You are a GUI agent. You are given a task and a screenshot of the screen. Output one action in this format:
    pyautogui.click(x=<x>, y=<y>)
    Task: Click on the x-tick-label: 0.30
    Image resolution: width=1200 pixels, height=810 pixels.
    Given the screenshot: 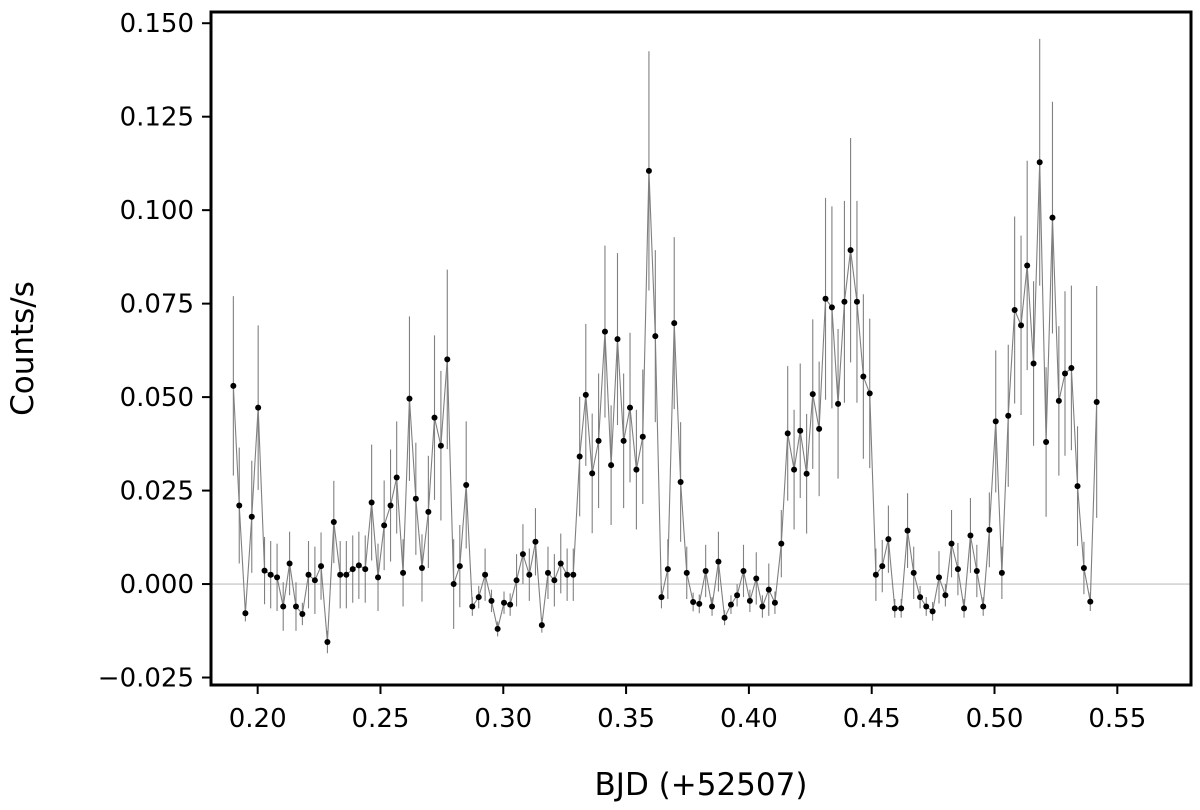 What is the action you would take?
    pyautogui.click(x=503, y=719)
    